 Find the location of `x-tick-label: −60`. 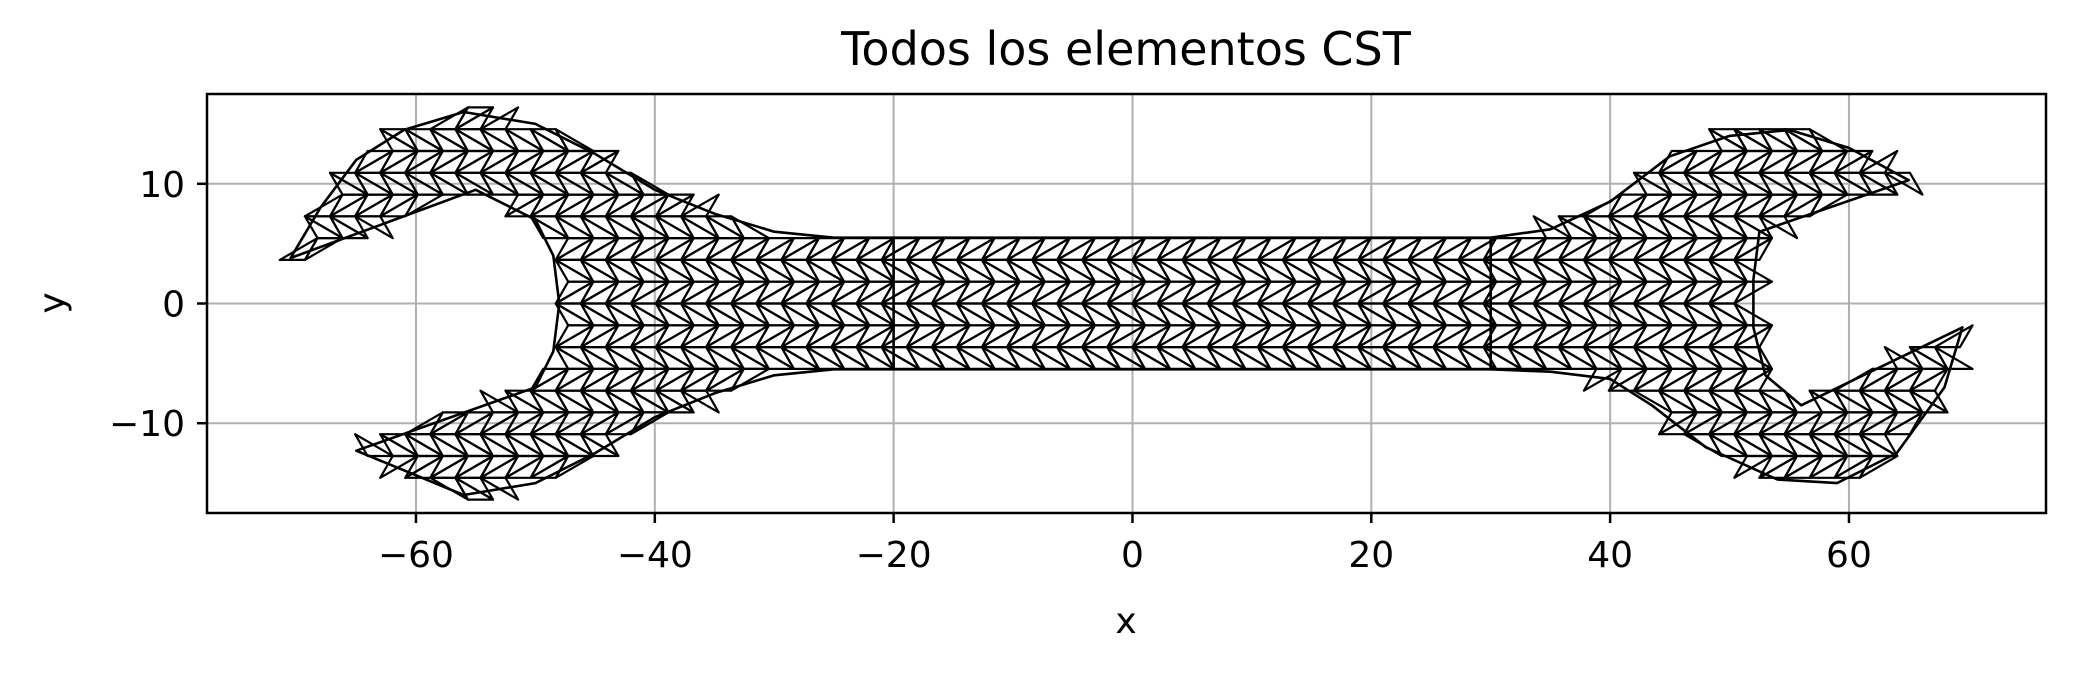

x-tick-label: −60 is located at coordinates (416, 555).